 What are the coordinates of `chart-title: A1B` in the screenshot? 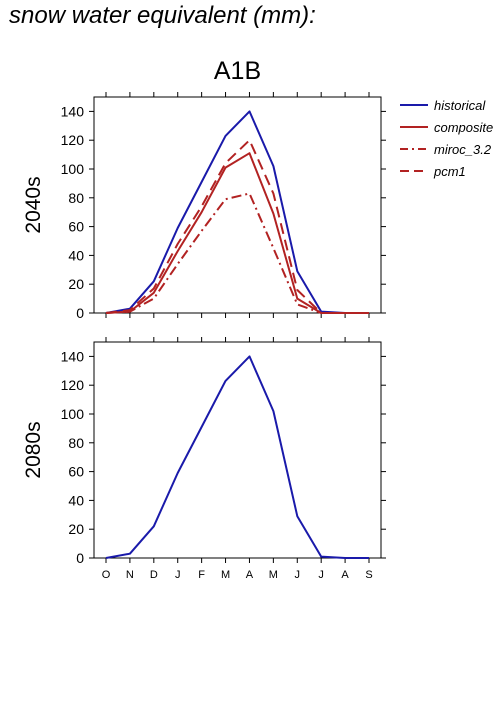 It's located at (237, 71).